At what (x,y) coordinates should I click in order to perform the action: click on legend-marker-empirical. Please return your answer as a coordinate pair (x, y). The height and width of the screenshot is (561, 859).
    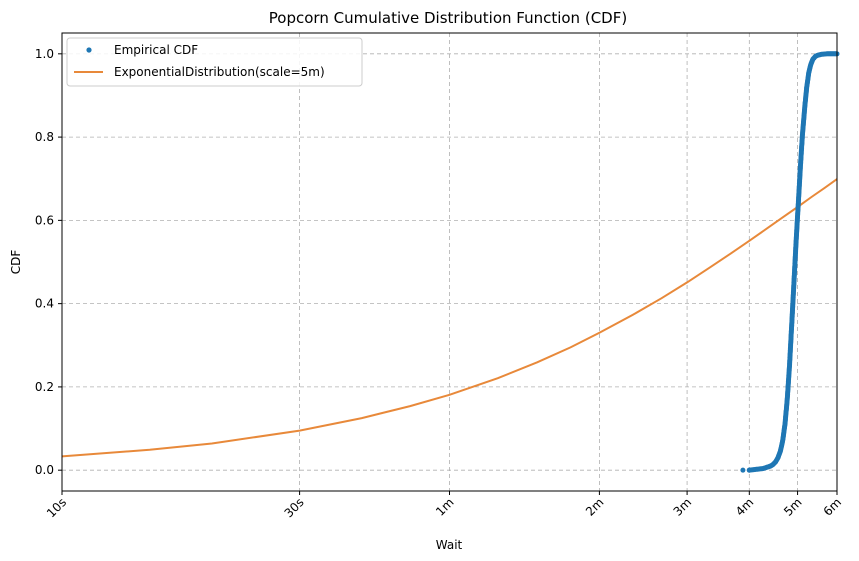
    Looking at the image, I should click on (89, 50).